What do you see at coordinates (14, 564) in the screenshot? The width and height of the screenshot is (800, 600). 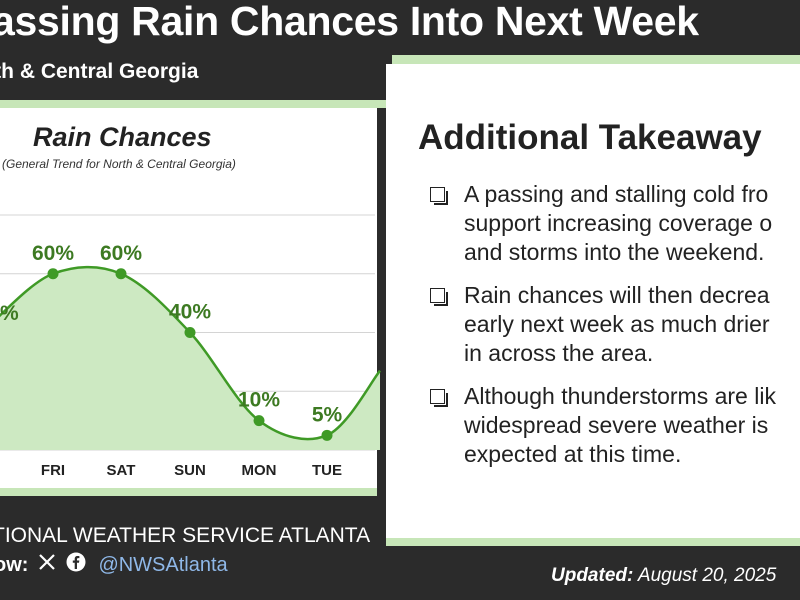 I see `follow-label: ow:` at bounding box center [14, 564].